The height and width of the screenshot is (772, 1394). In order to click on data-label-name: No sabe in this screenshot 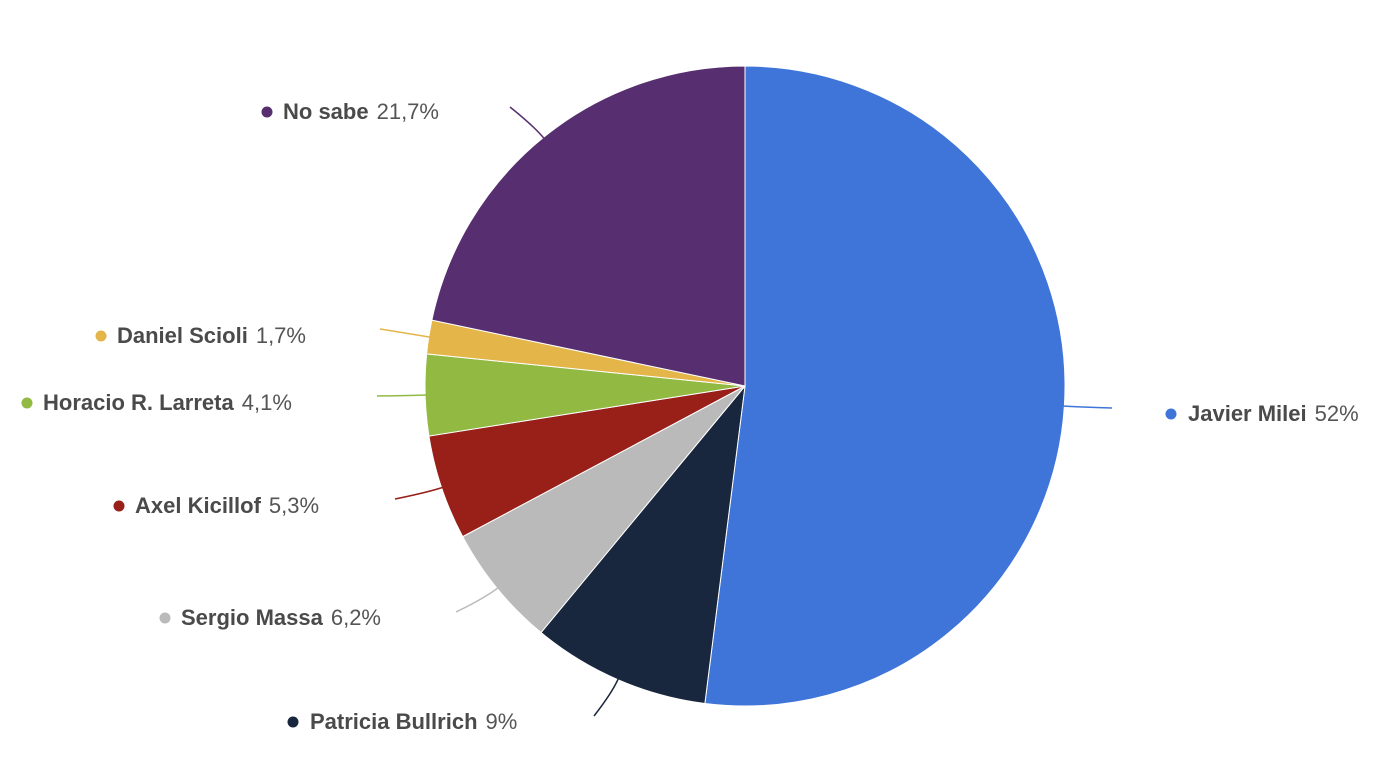, I will do `click(326, 111)`.